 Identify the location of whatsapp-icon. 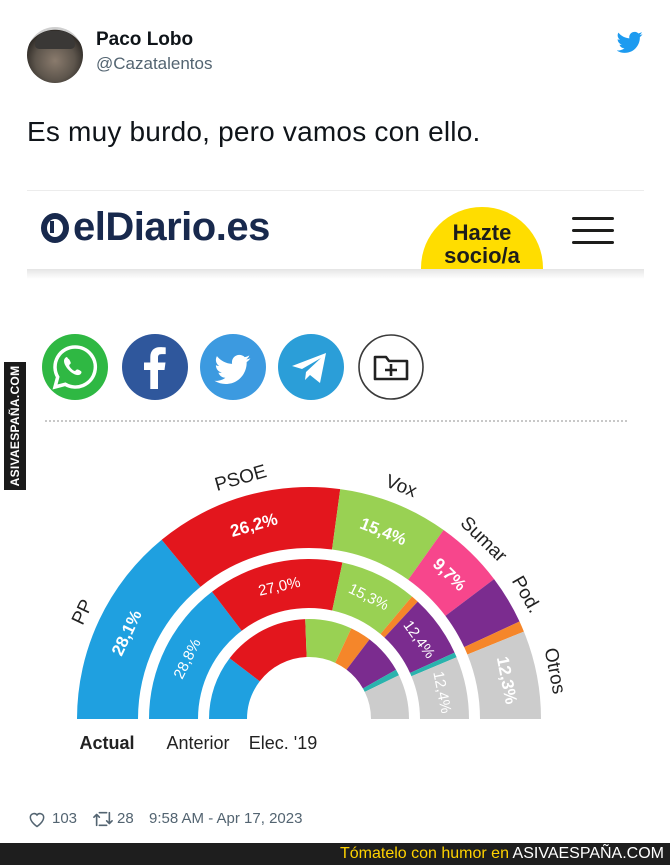
(75, 367).